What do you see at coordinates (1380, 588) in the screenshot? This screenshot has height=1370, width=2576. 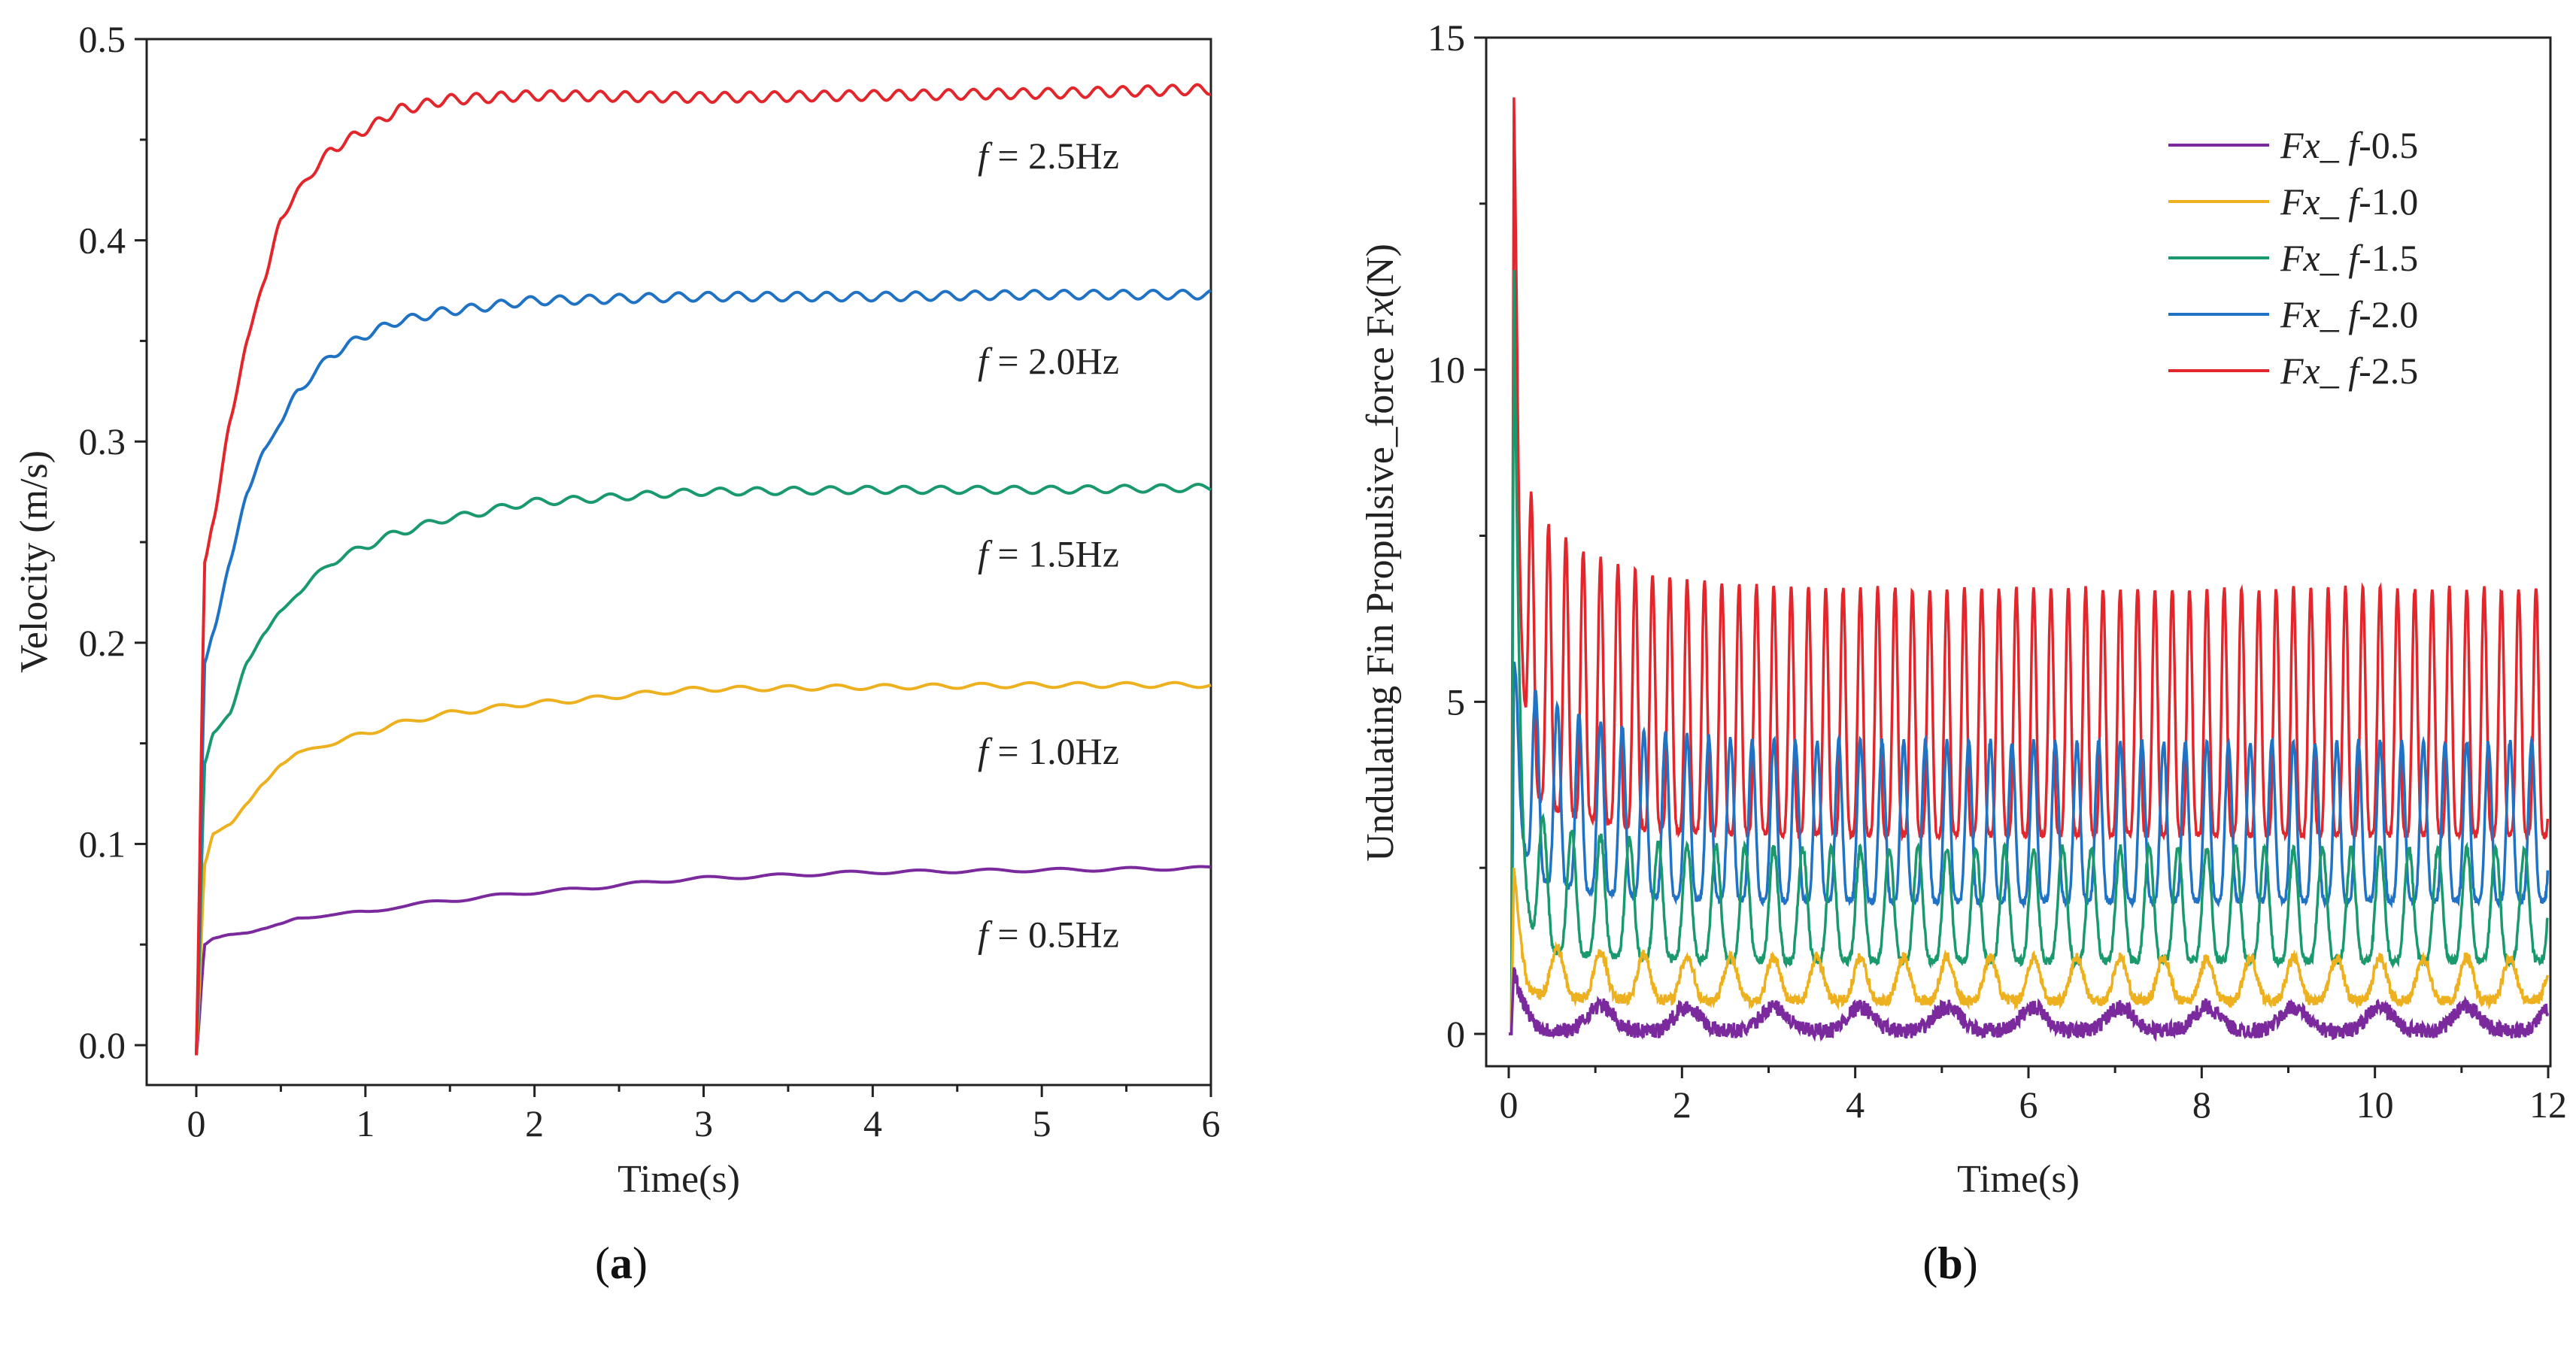 I see `y-axis-label-part: Undulating Fin Propulsive_force F` at bounding box center [1380, 588].